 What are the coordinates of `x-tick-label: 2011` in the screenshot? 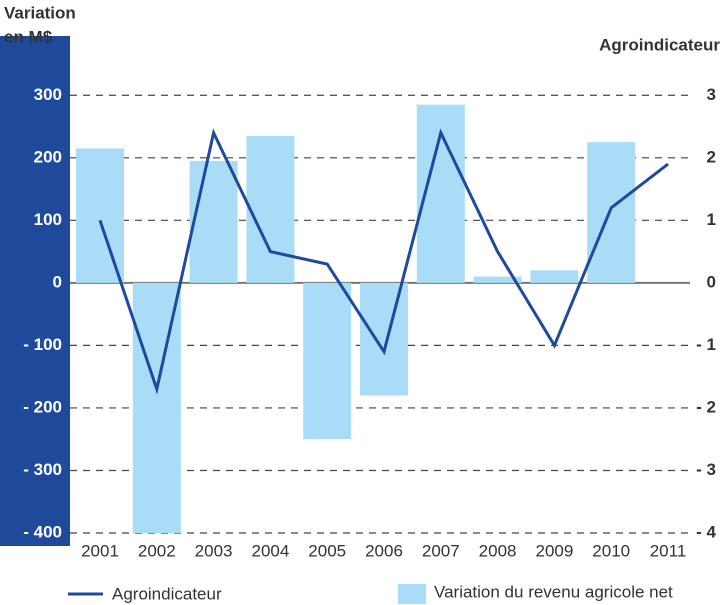 It's located at (668, 550).